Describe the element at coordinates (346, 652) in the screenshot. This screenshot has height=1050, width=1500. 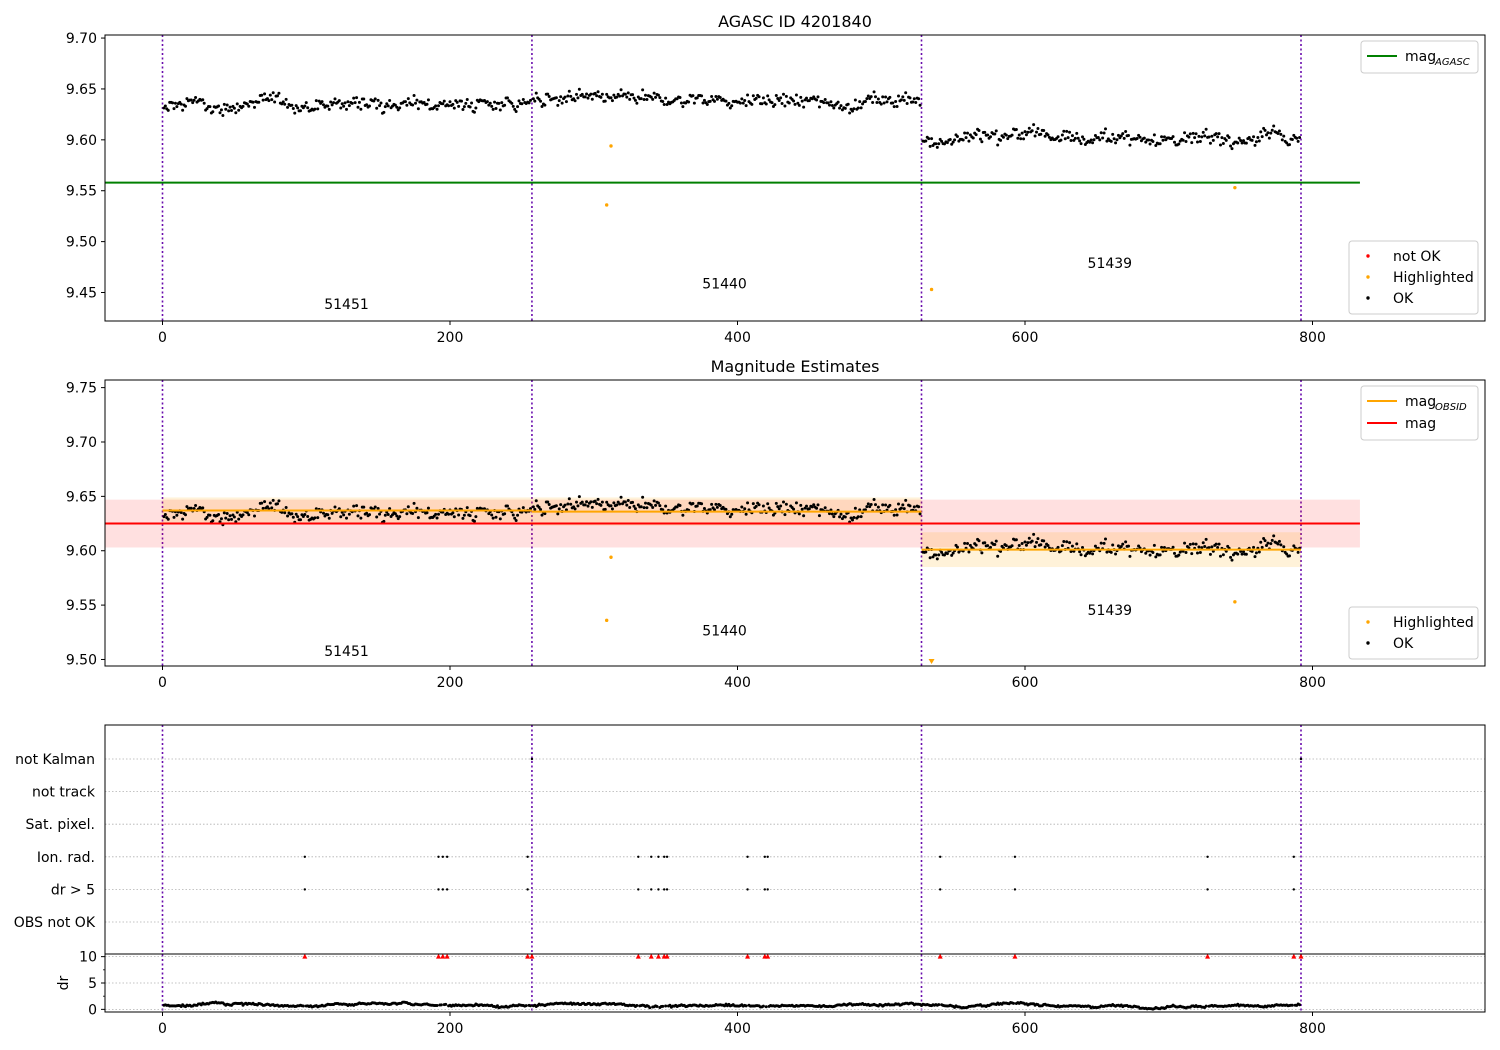
I see `obsid-label: 51451` at that location.